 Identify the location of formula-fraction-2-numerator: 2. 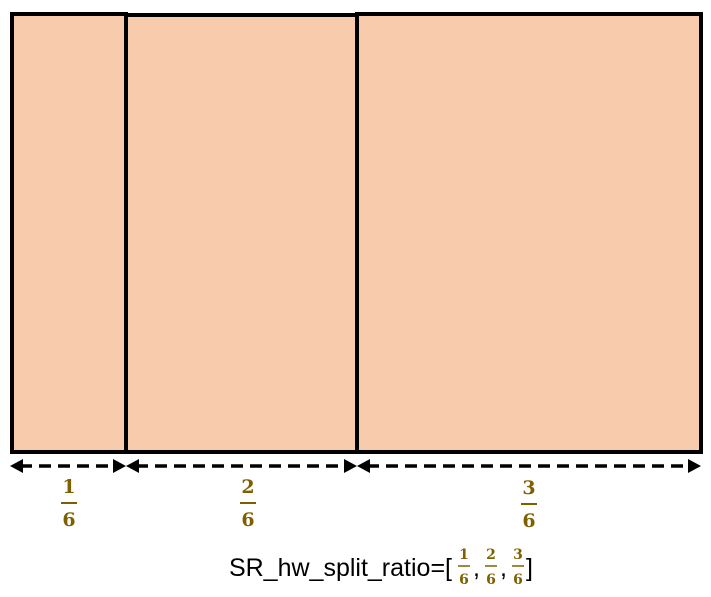
(491, 555).